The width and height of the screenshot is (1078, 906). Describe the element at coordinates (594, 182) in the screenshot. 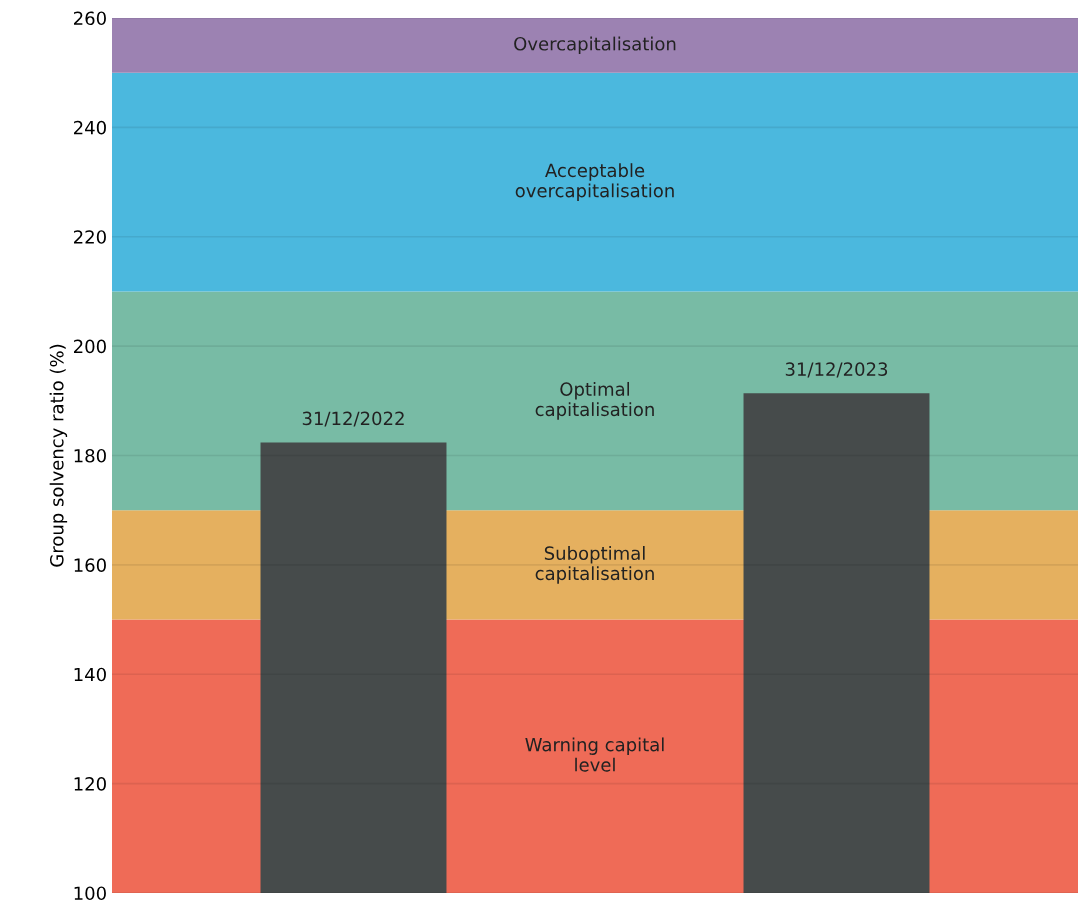

I see `band-label: Acceptable overcapitalisation` at that location.